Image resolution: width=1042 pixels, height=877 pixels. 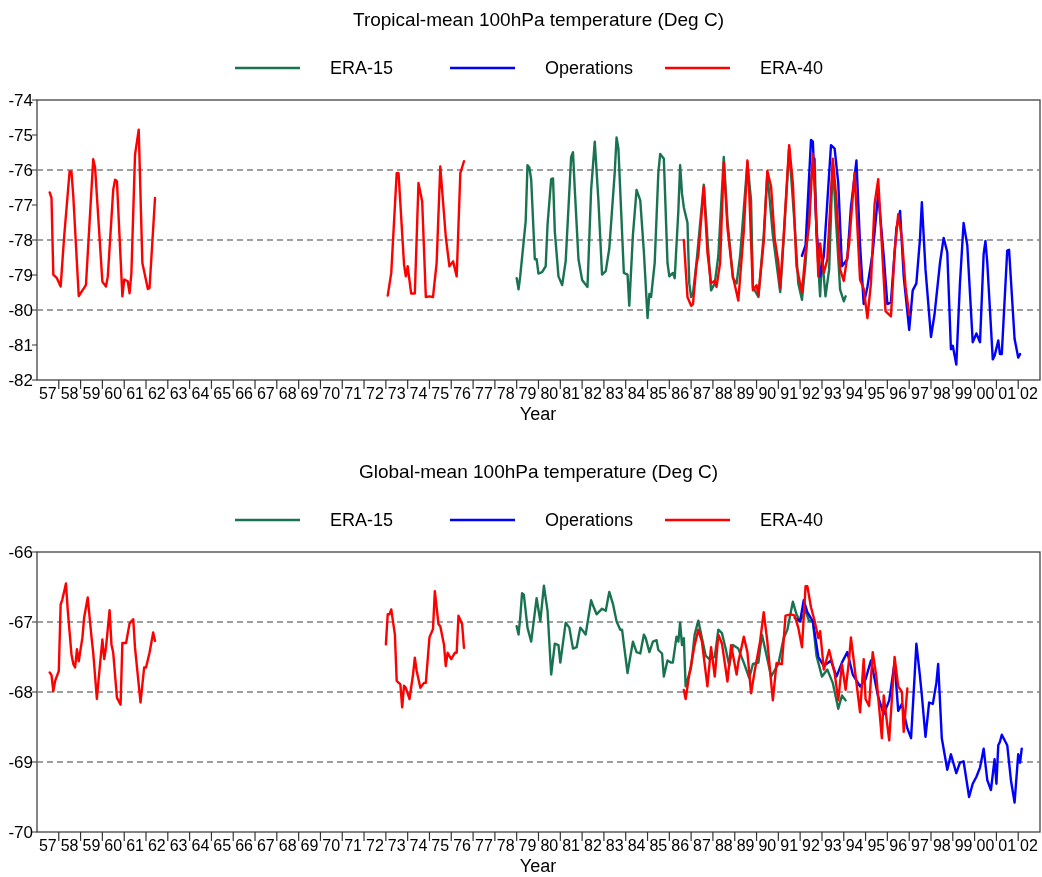 I want to click on x-tick-label: 63, so click(x=178, y=845).